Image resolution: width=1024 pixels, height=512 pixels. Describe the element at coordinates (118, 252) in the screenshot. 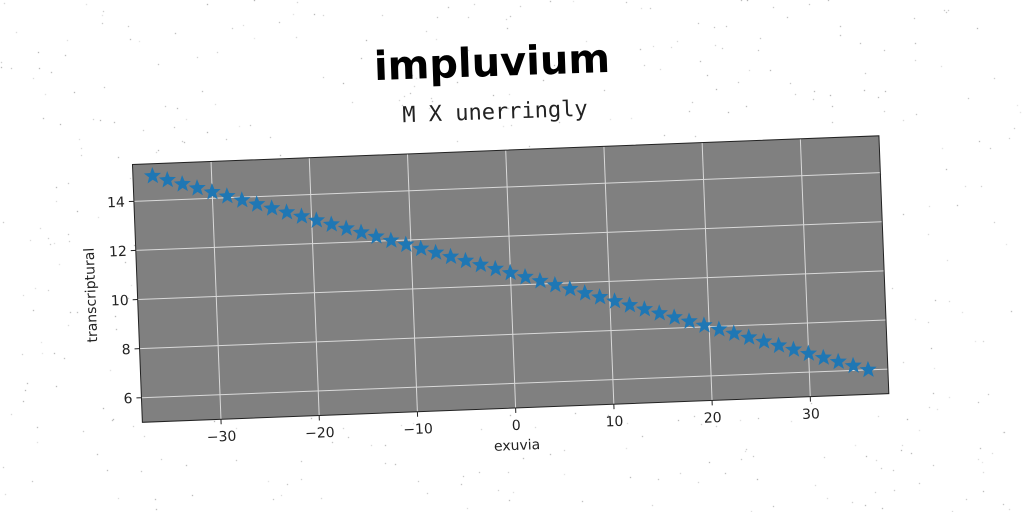

I see `y-tick-label: 12` at that location.